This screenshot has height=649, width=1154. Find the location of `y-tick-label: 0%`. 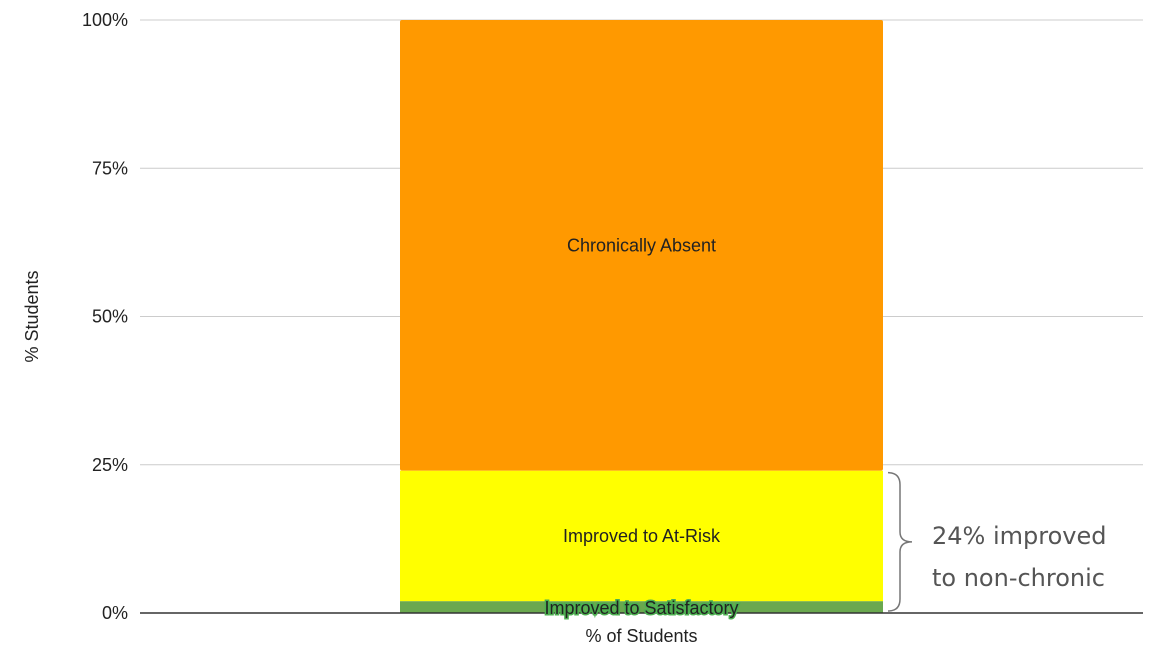

y-tick-label: 0% is located at coordinates (115, 613).